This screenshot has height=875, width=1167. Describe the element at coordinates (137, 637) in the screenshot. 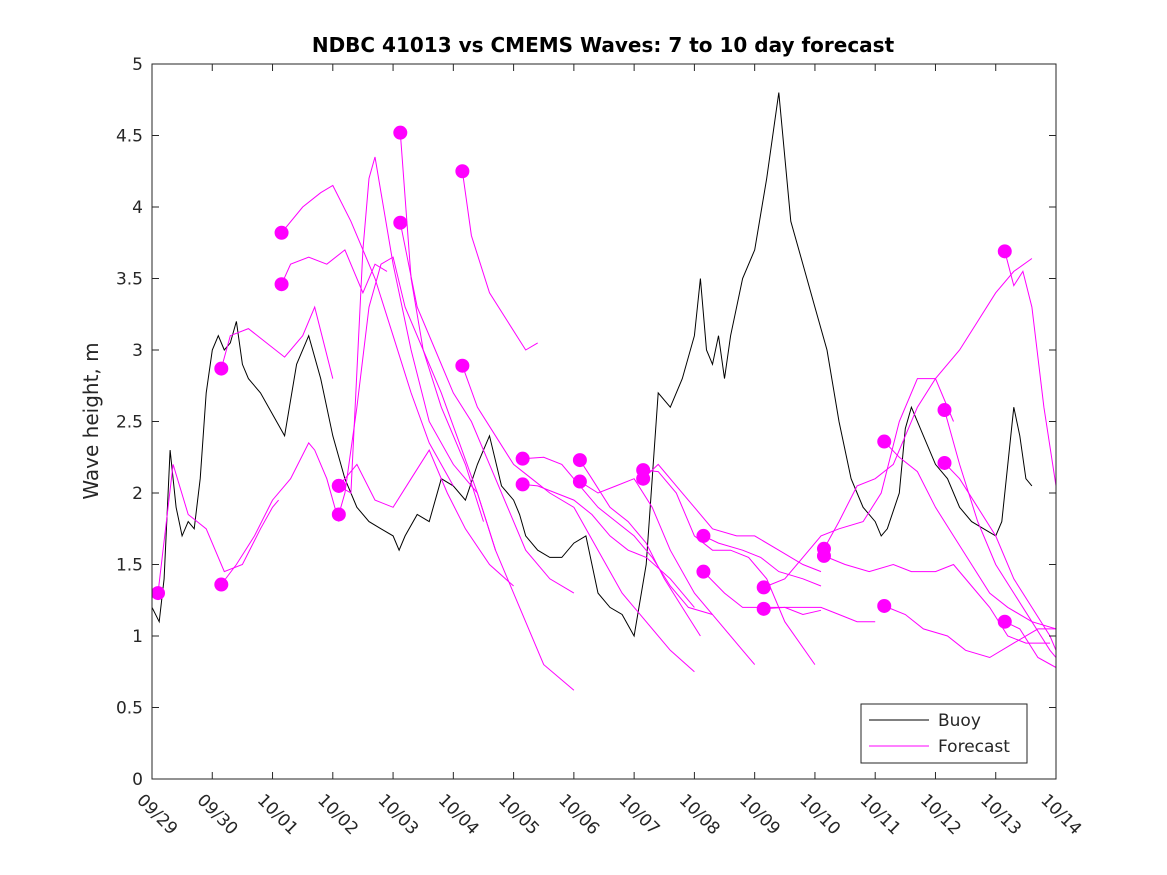

I see `y-tick-label: 1` at that location.